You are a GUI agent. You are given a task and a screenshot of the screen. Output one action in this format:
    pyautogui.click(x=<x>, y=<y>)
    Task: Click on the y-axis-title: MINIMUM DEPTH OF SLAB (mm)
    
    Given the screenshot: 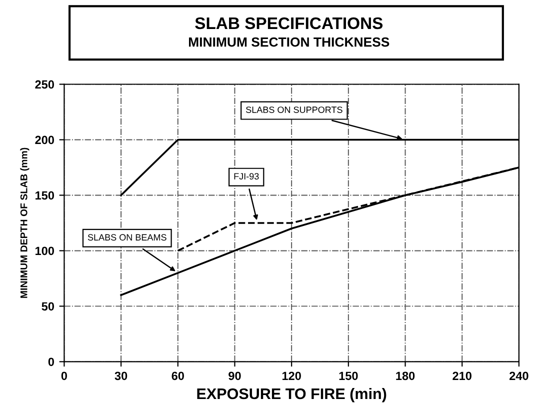 What is the action you would take?
    pyautogui.click(x=25, y=223)
    